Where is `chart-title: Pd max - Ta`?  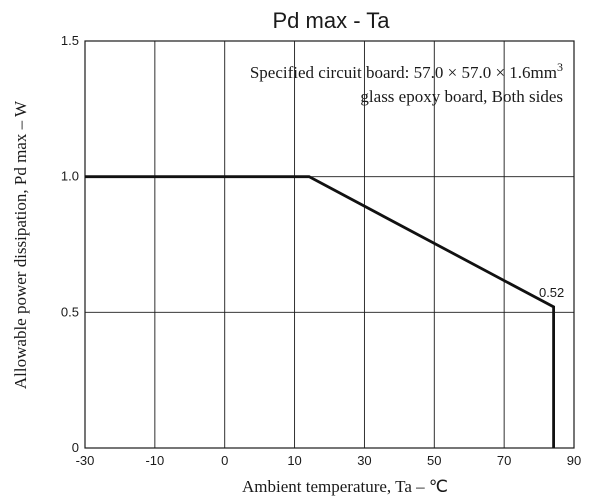 chart-title: Pd max - Ta is located at coordinates (332, 20).